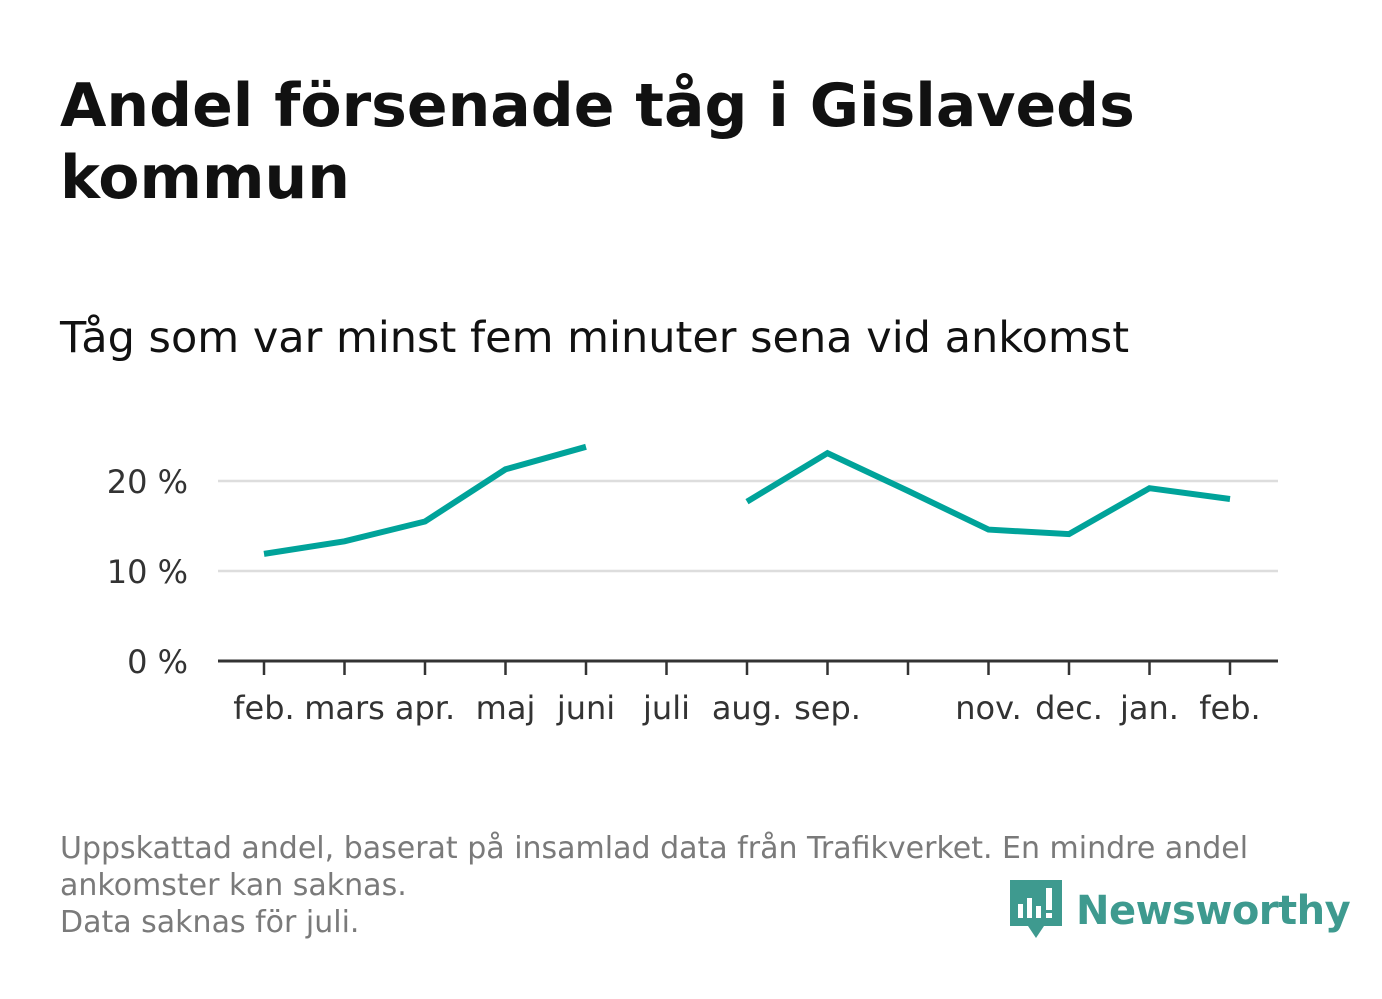  I want to click on x-tick-label: aug., so click(747, 708).